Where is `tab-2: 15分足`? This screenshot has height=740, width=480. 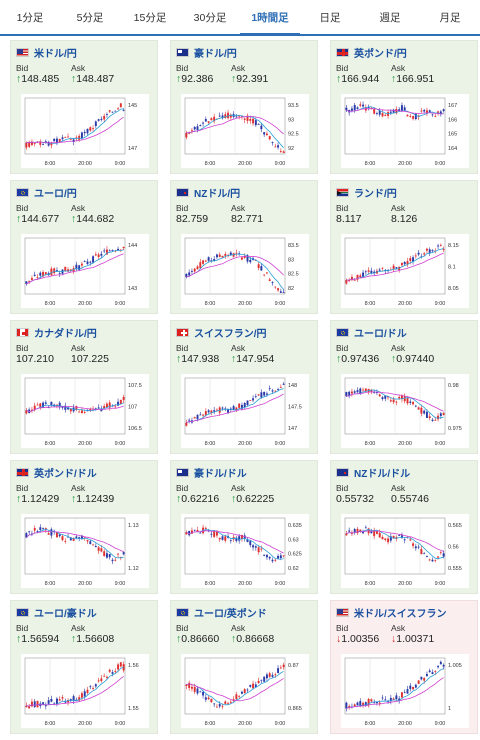 tab-2: 15分足 is located at coordinates (150, 18).